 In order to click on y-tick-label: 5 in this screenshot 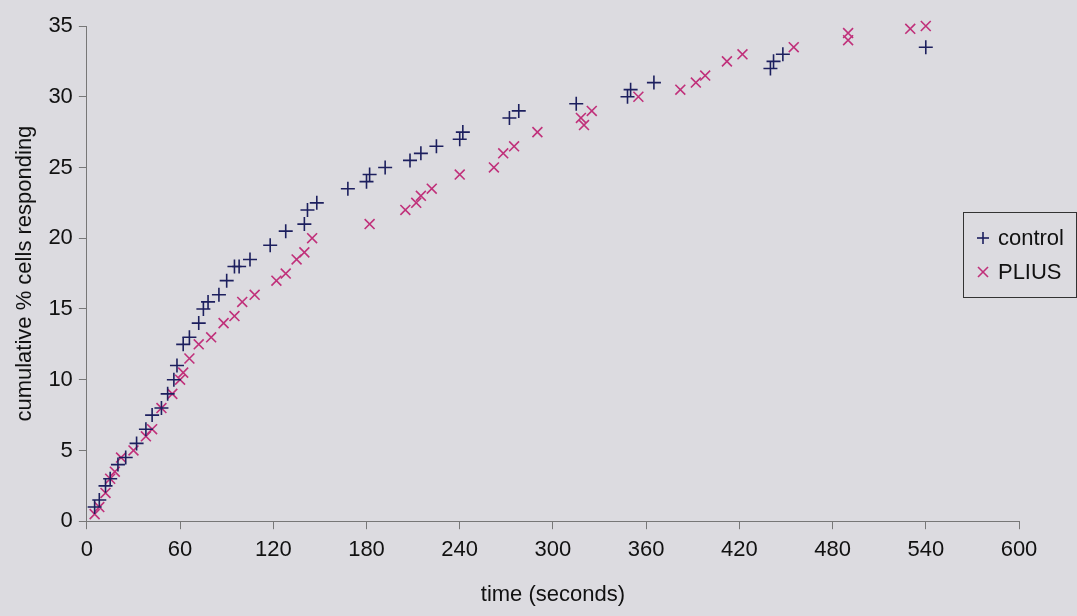, I will do `click(66, 449)`.